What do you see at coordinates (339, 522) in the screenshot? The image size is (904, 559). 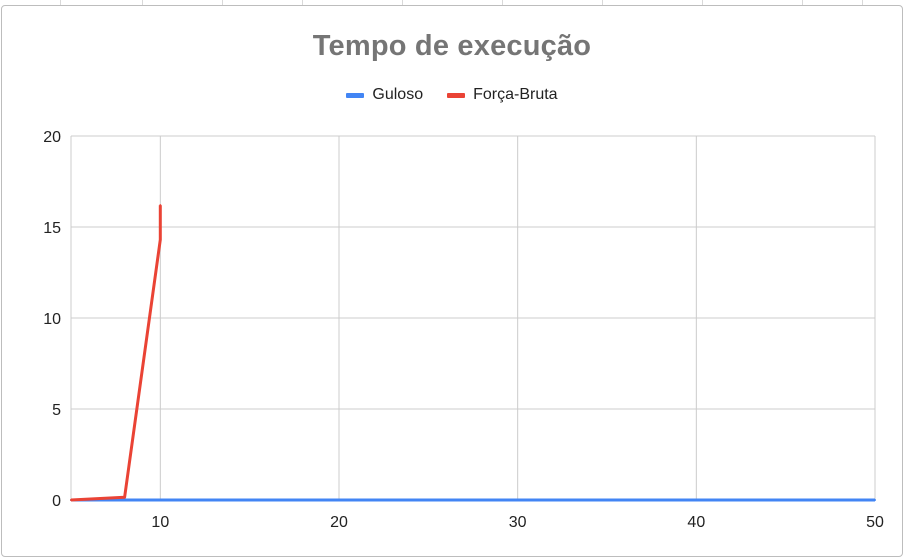 I see `x-tick-label: 20` at bounding box center [339, 522].